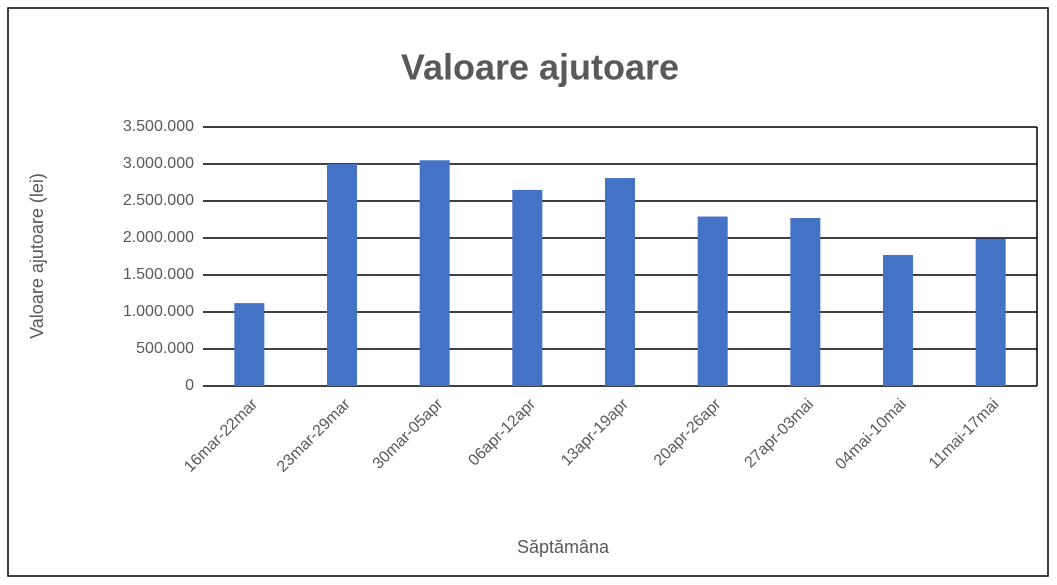  I want to click on chart-title: Valoare ajutoare, so click(540, 67).